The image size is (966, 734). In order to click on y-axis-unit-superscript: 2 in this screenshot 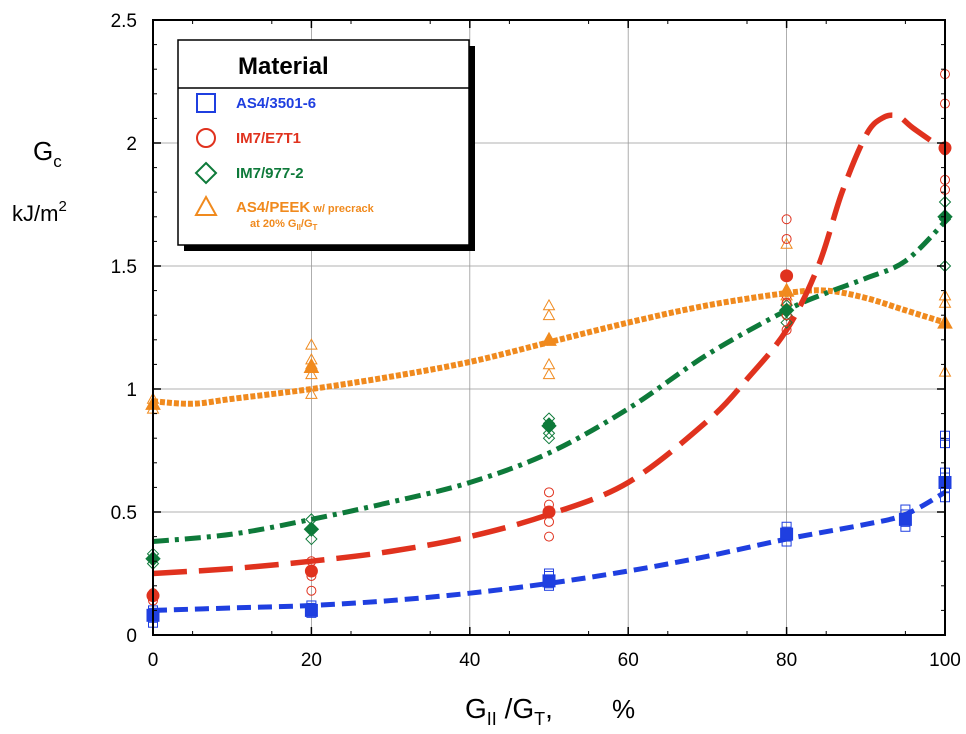, I will do `click(62, 206)`.